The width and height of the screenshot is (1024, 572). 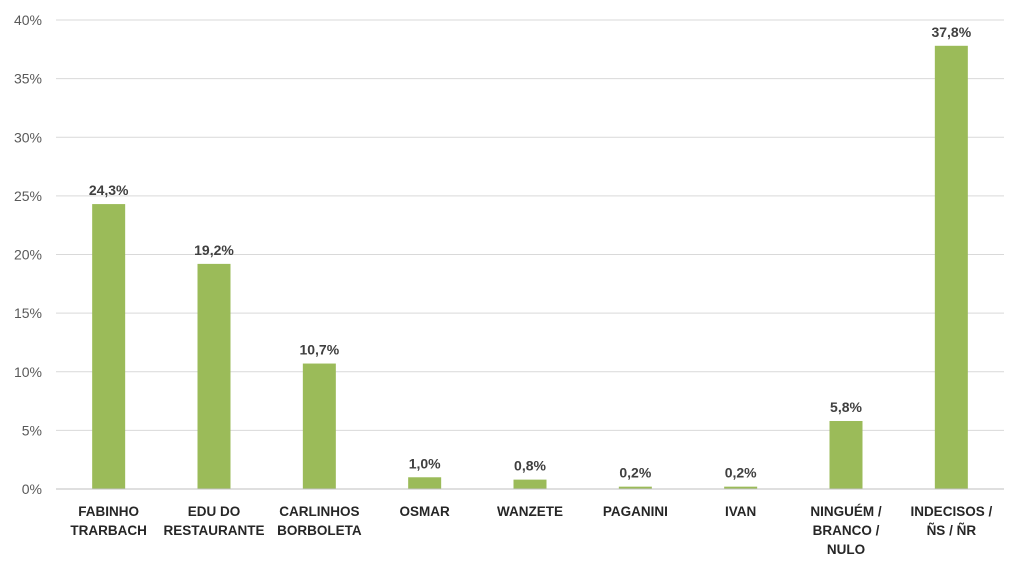 What do you see at coordinates (319, 521) in the screenshot?
I see `category-label: CARLINHOS BORBOLETA` at bounding box center [319, 521].